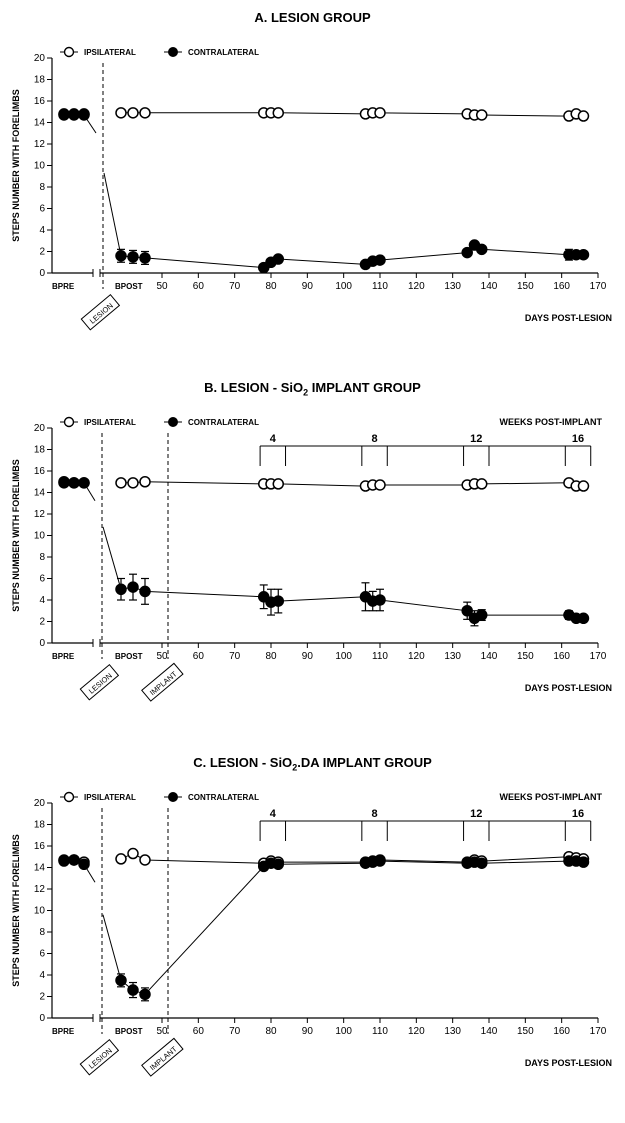  I want to click on x-tick-label: 80, so click(271, 286).